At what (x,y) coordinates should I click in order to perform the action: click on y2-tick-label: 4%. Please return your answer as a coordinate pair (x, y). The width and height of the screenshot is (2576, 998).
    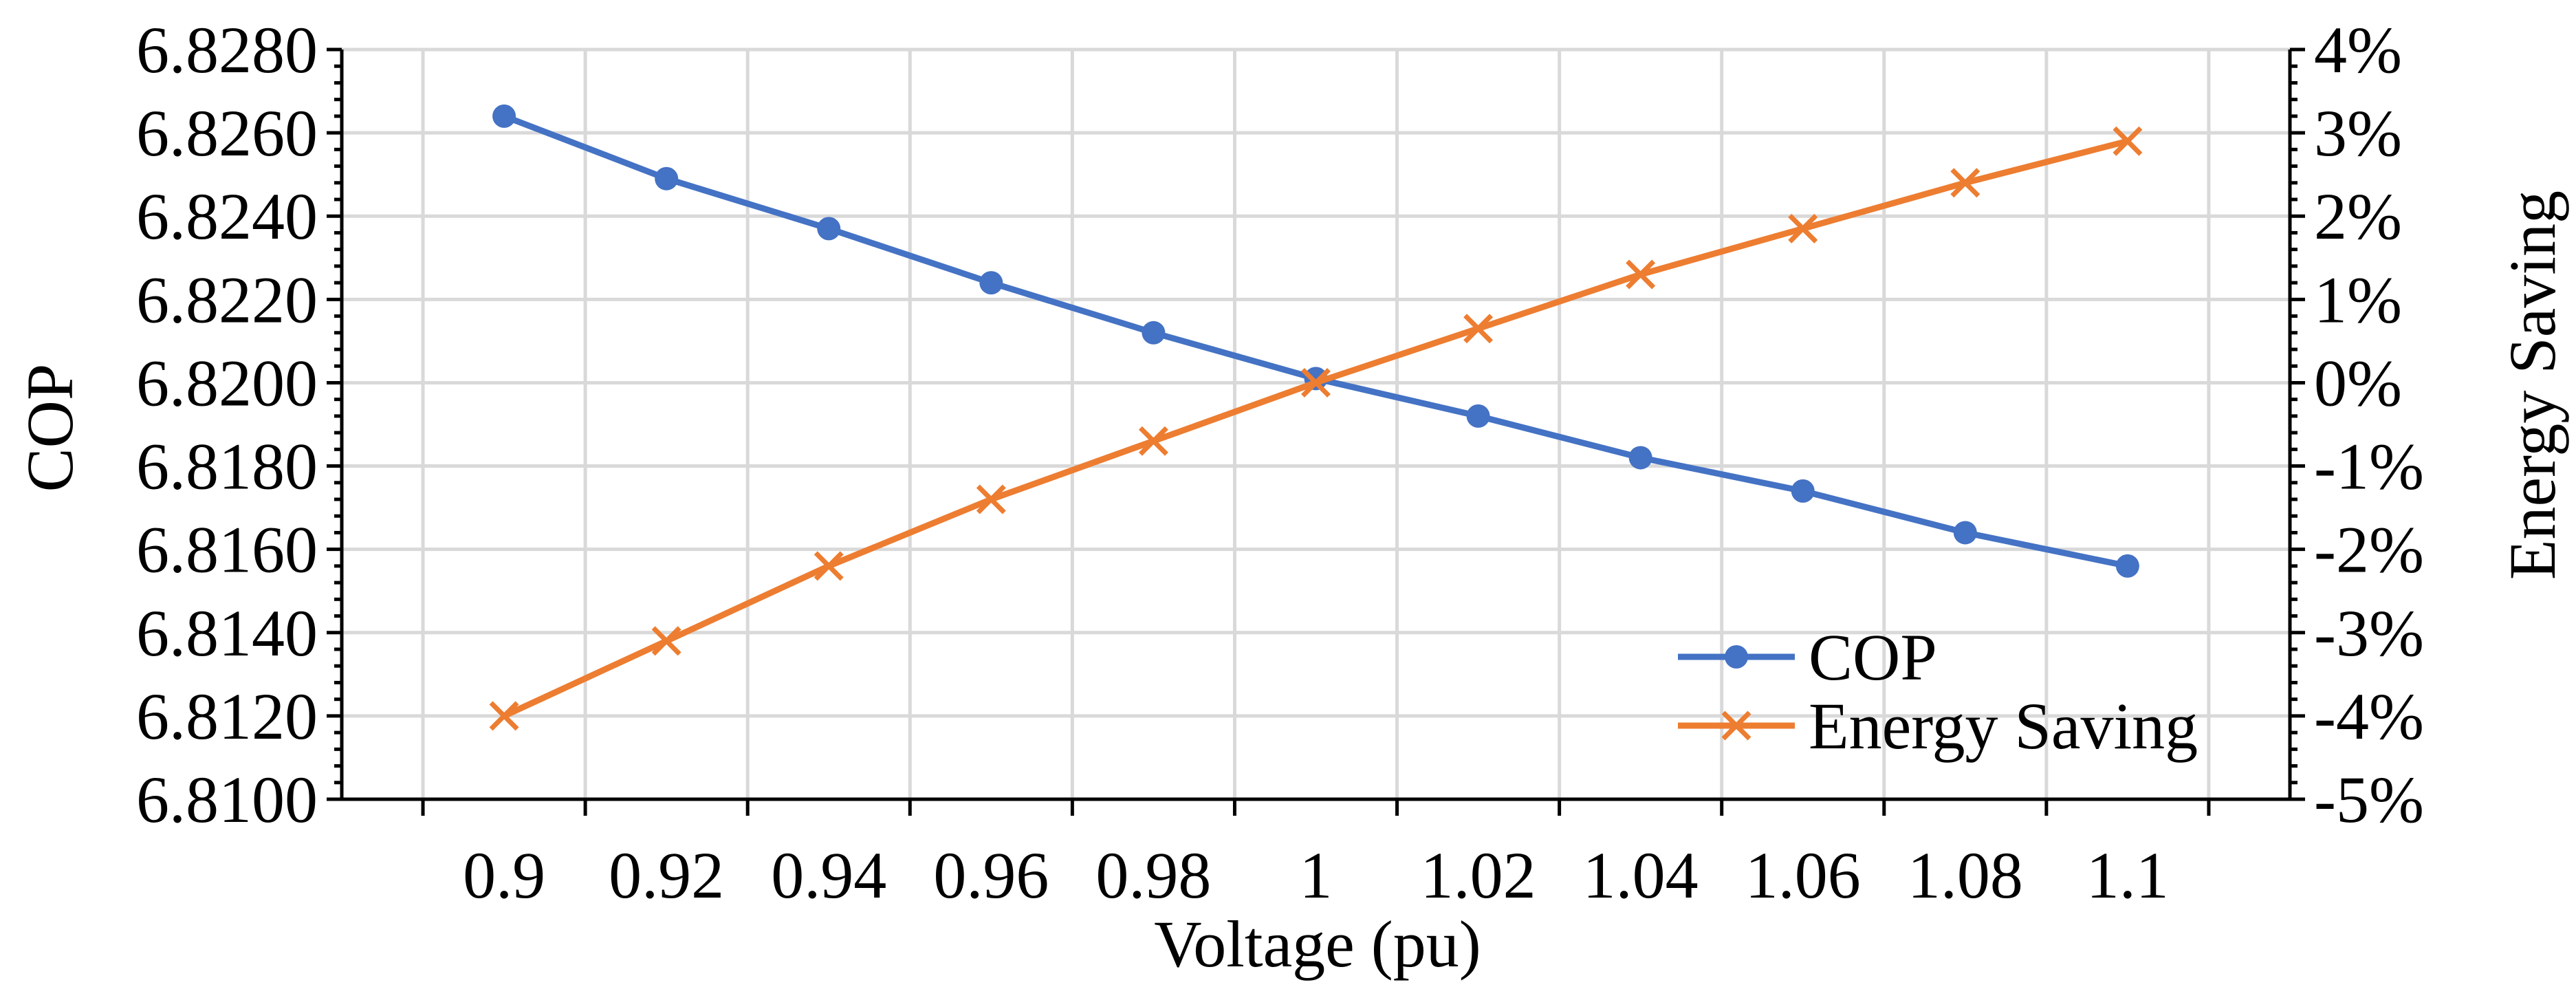
    Looking at the image, I should click on (2358, 50).